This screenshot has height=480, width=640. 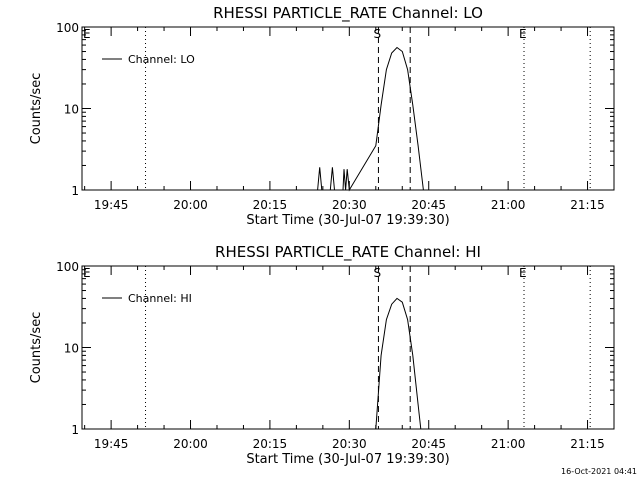 What do you see at coordinates (161, 59) in the screenshot?
I see `legend-label: Channel: LO` at bounding box center [161, 59].